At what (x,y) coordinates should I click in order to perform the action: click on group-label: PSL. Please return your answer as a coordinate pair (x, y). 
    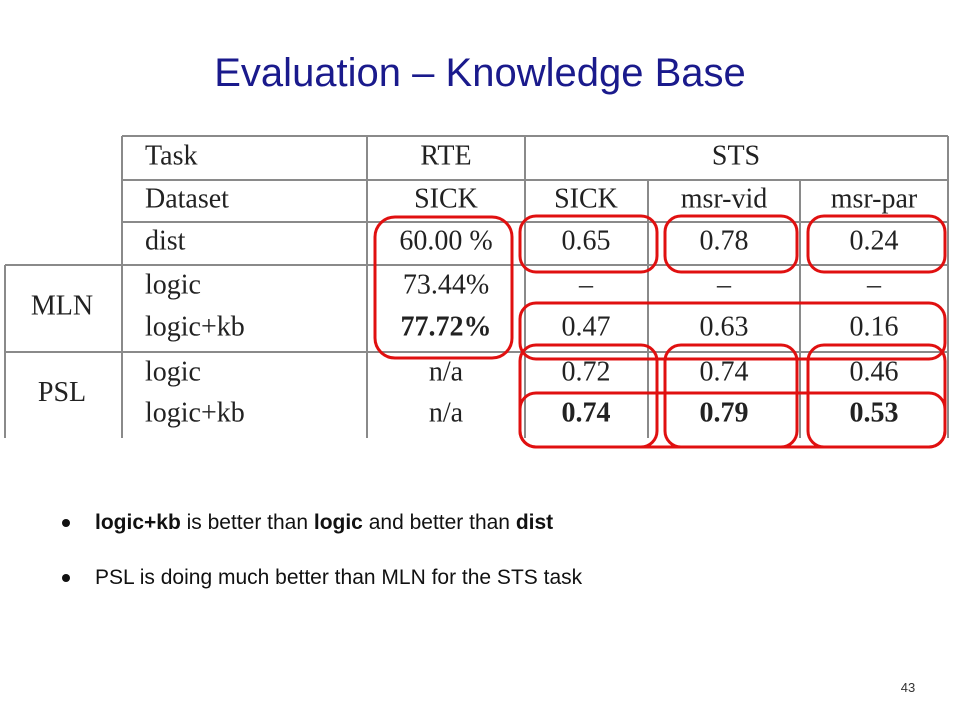
    Looking at the image, I should click on (62, 392).